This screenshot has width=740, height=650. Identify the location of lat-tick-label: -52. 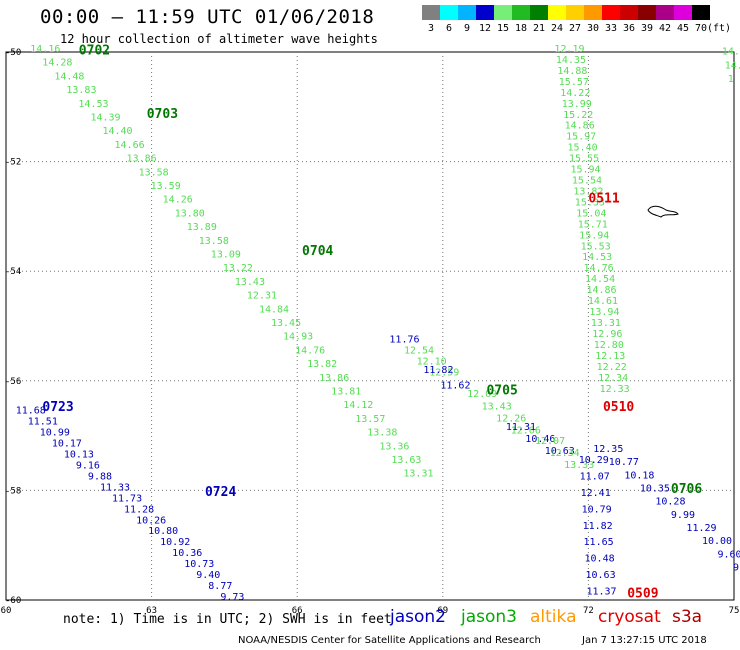
(13, 163).